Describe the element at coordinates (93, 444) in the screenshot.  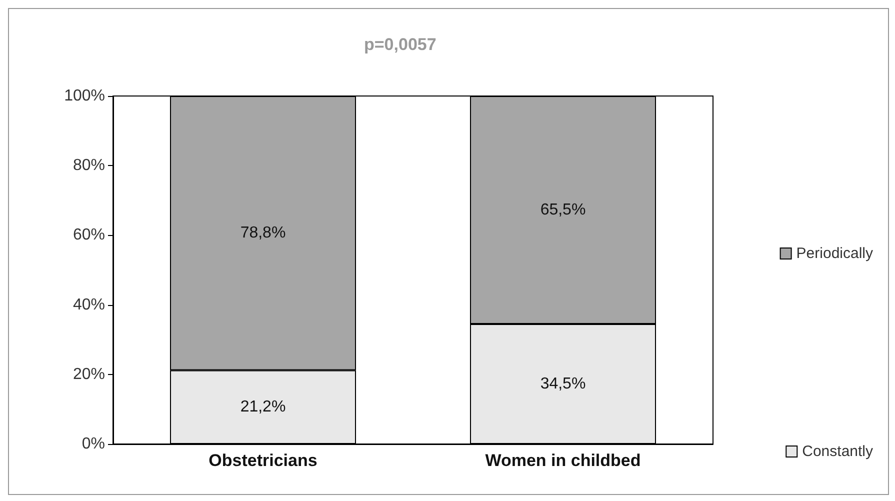
I see `y-tick-label: 0%` at that location.